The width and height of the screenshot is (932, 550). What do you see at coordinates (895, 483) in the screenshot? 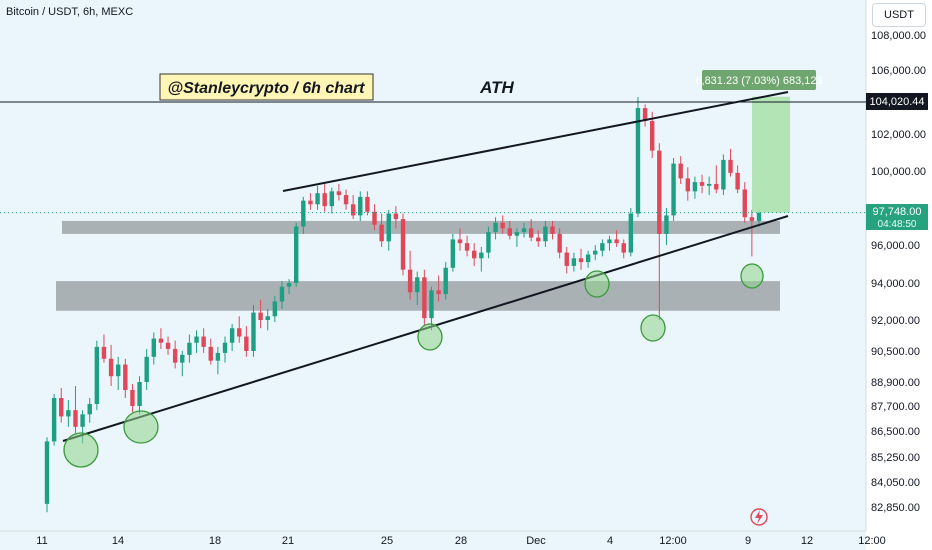
I see `price-tick-label: 84,050.00` at bounding box center [895, 483].